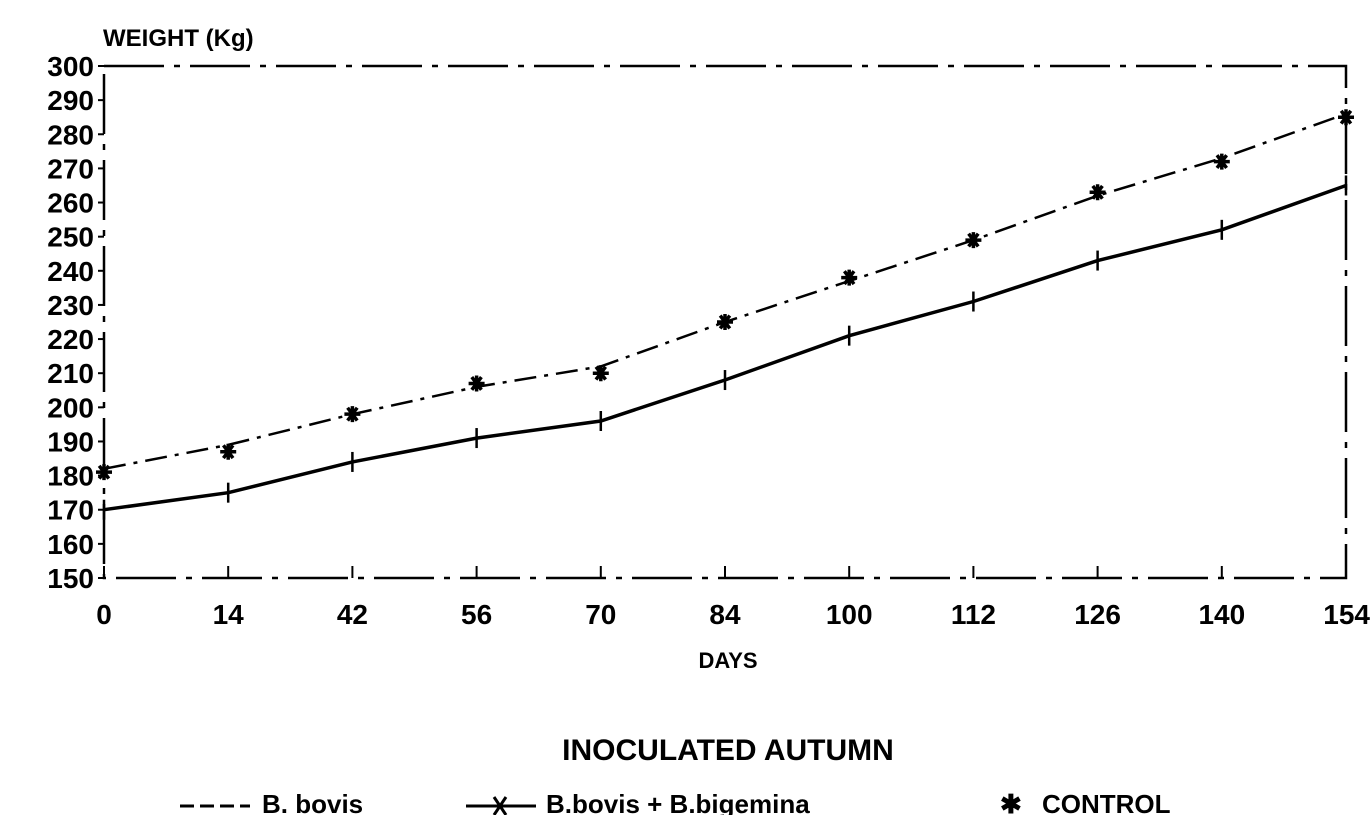 Image resolution: width=1371 pixels, height=815 pixels. What do you see at coordinates (727, 660) in the screenshot?
I see `x-axis-label: DAYS` at bounding box center [727, 660].